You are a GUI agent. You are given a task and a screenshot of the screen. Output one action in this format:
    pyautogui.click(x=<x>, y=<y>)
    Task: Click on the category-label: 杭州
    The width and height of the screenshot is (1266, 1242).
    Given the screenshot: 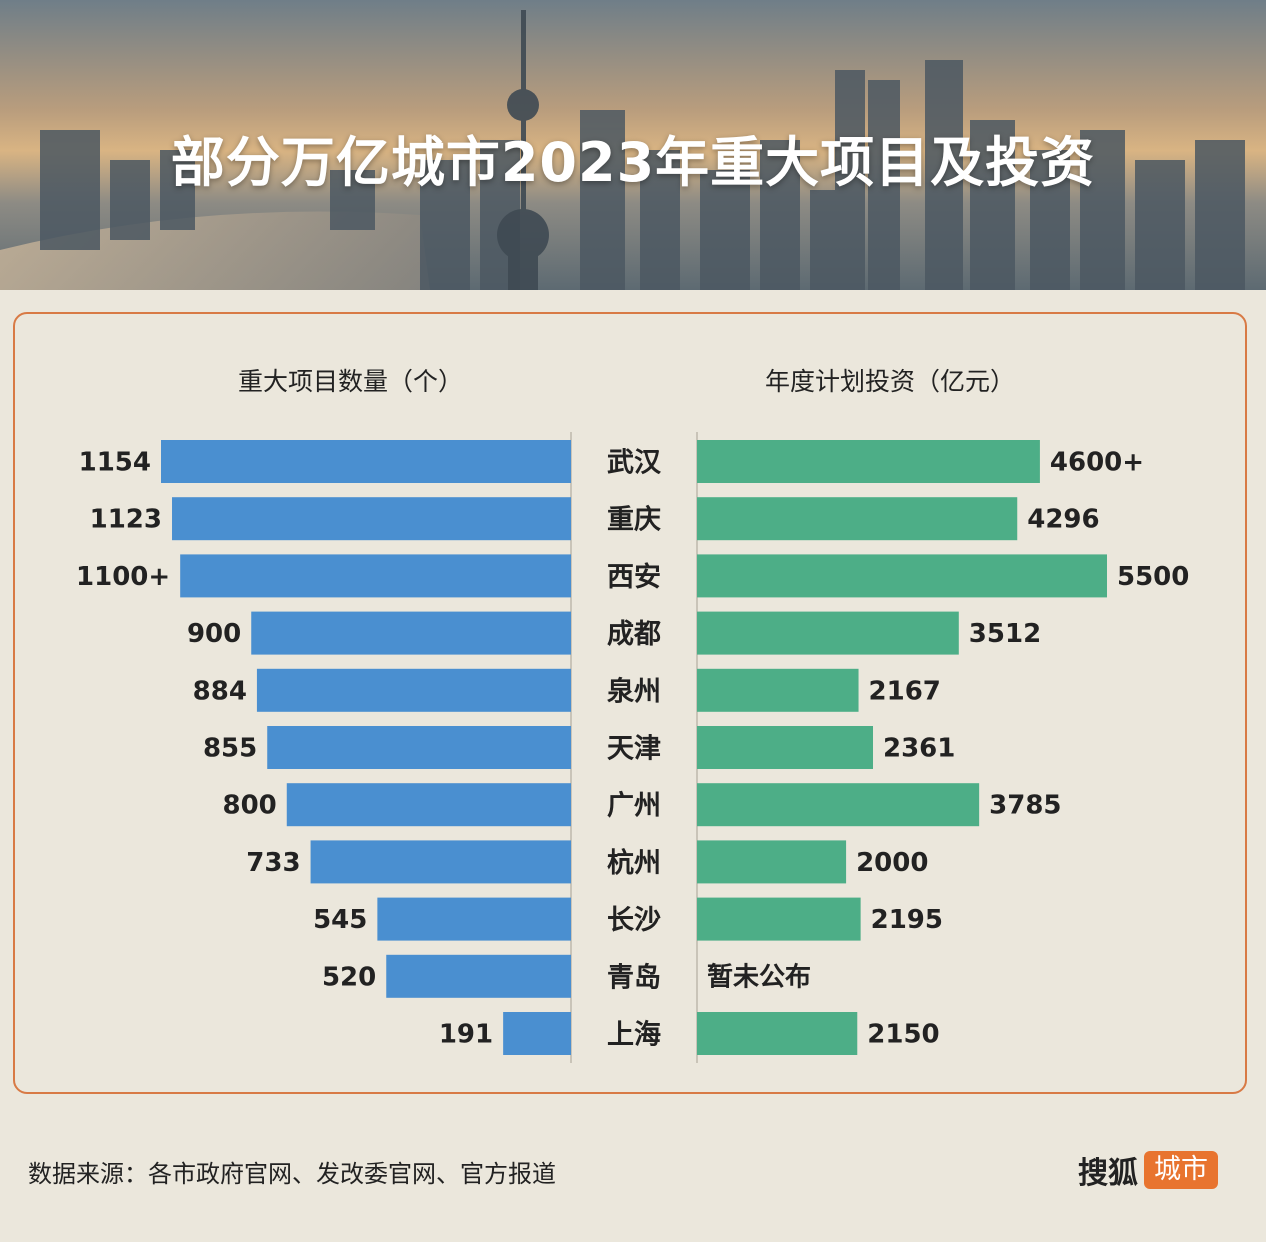 What is the action you would take?
    pyautogui.click(x=634, y=863)
    